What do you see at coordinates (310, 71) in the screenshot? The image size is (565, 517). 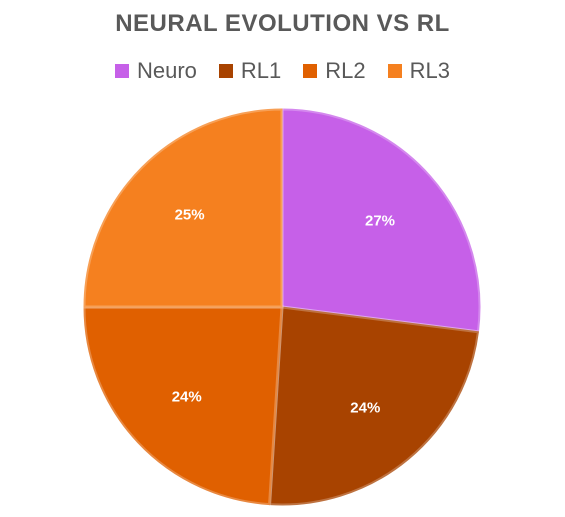 I see `legend-swatch-rl2` at bounding box center [310, 71].